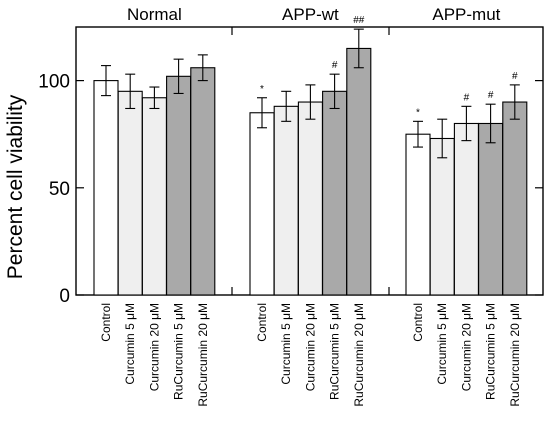  I want to click on y-tick-label: 100, so click(54, 82).